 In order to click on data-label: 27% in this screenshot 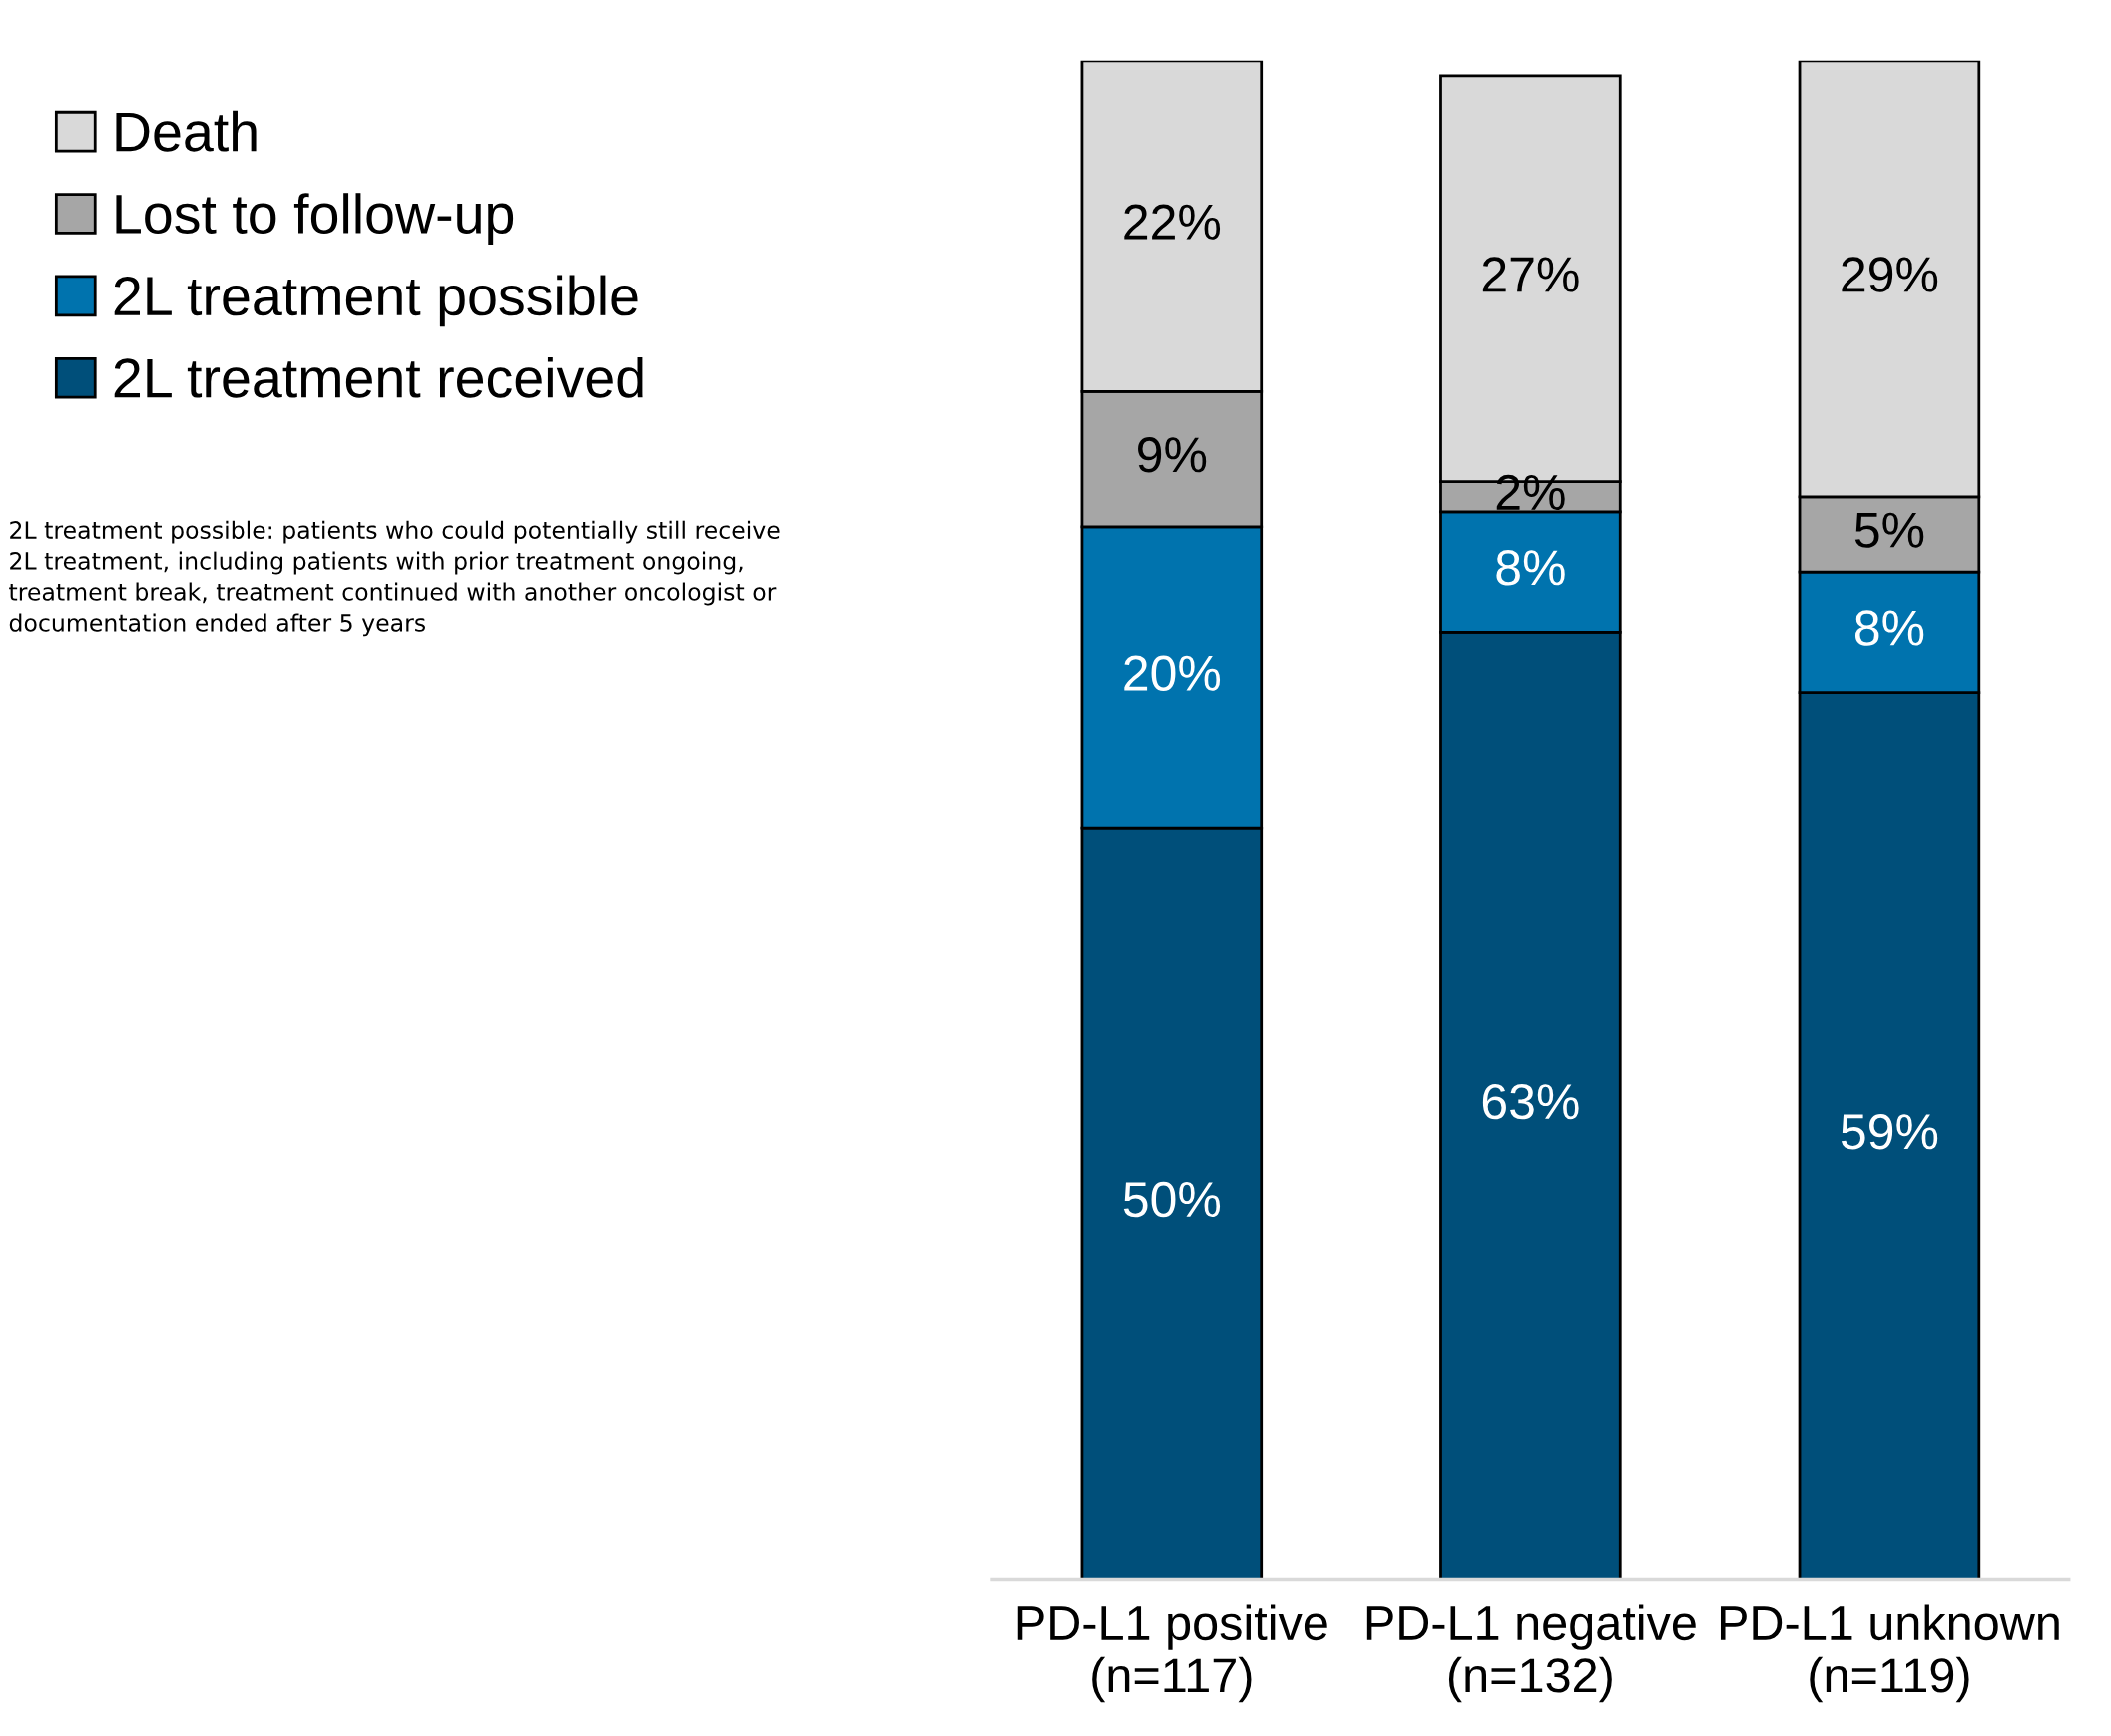, I will do `click(1530, 274)`.